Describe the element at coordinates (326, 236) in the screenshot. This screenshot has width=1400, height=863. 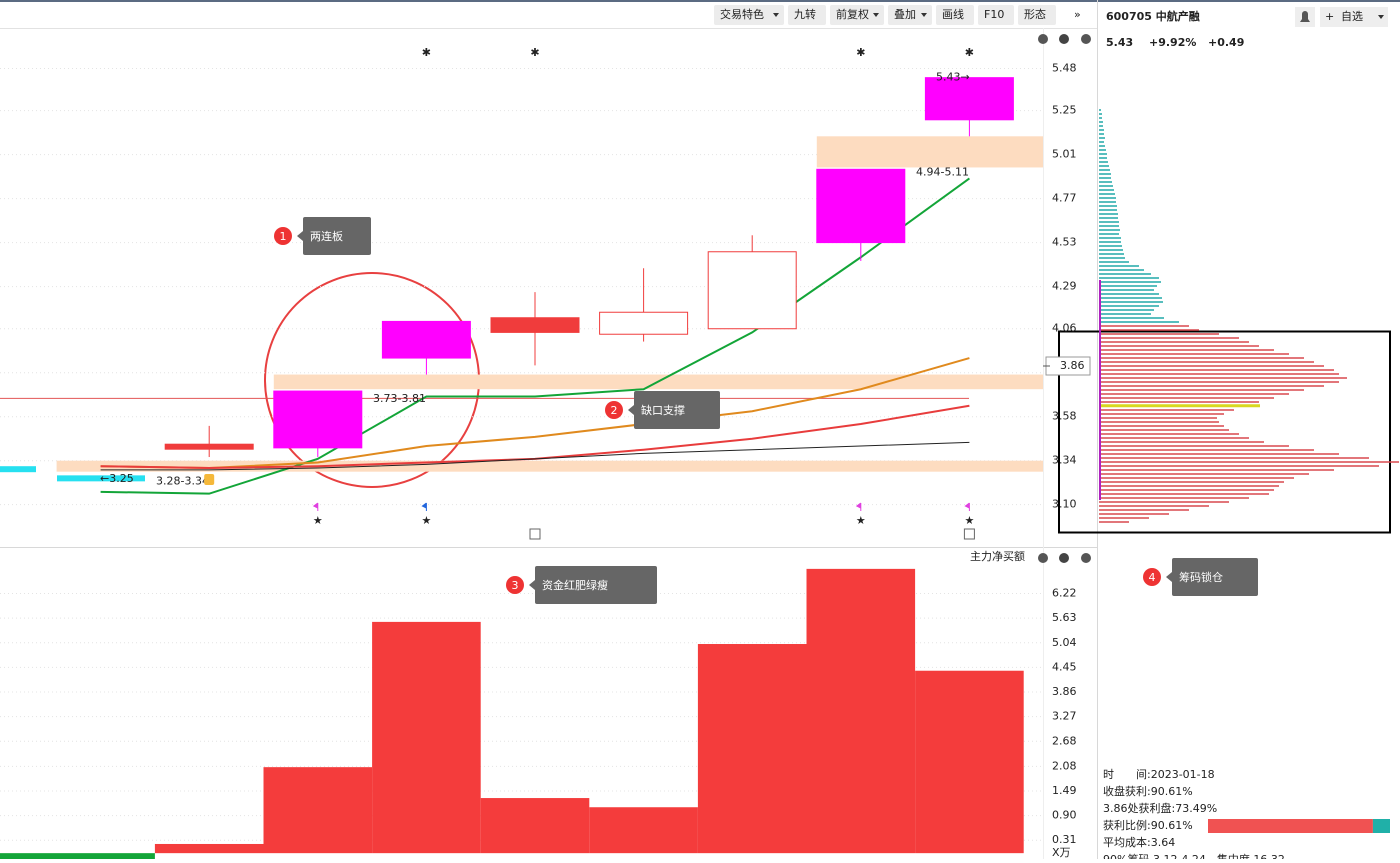
I see `annotation-text: 两连板` at that location.